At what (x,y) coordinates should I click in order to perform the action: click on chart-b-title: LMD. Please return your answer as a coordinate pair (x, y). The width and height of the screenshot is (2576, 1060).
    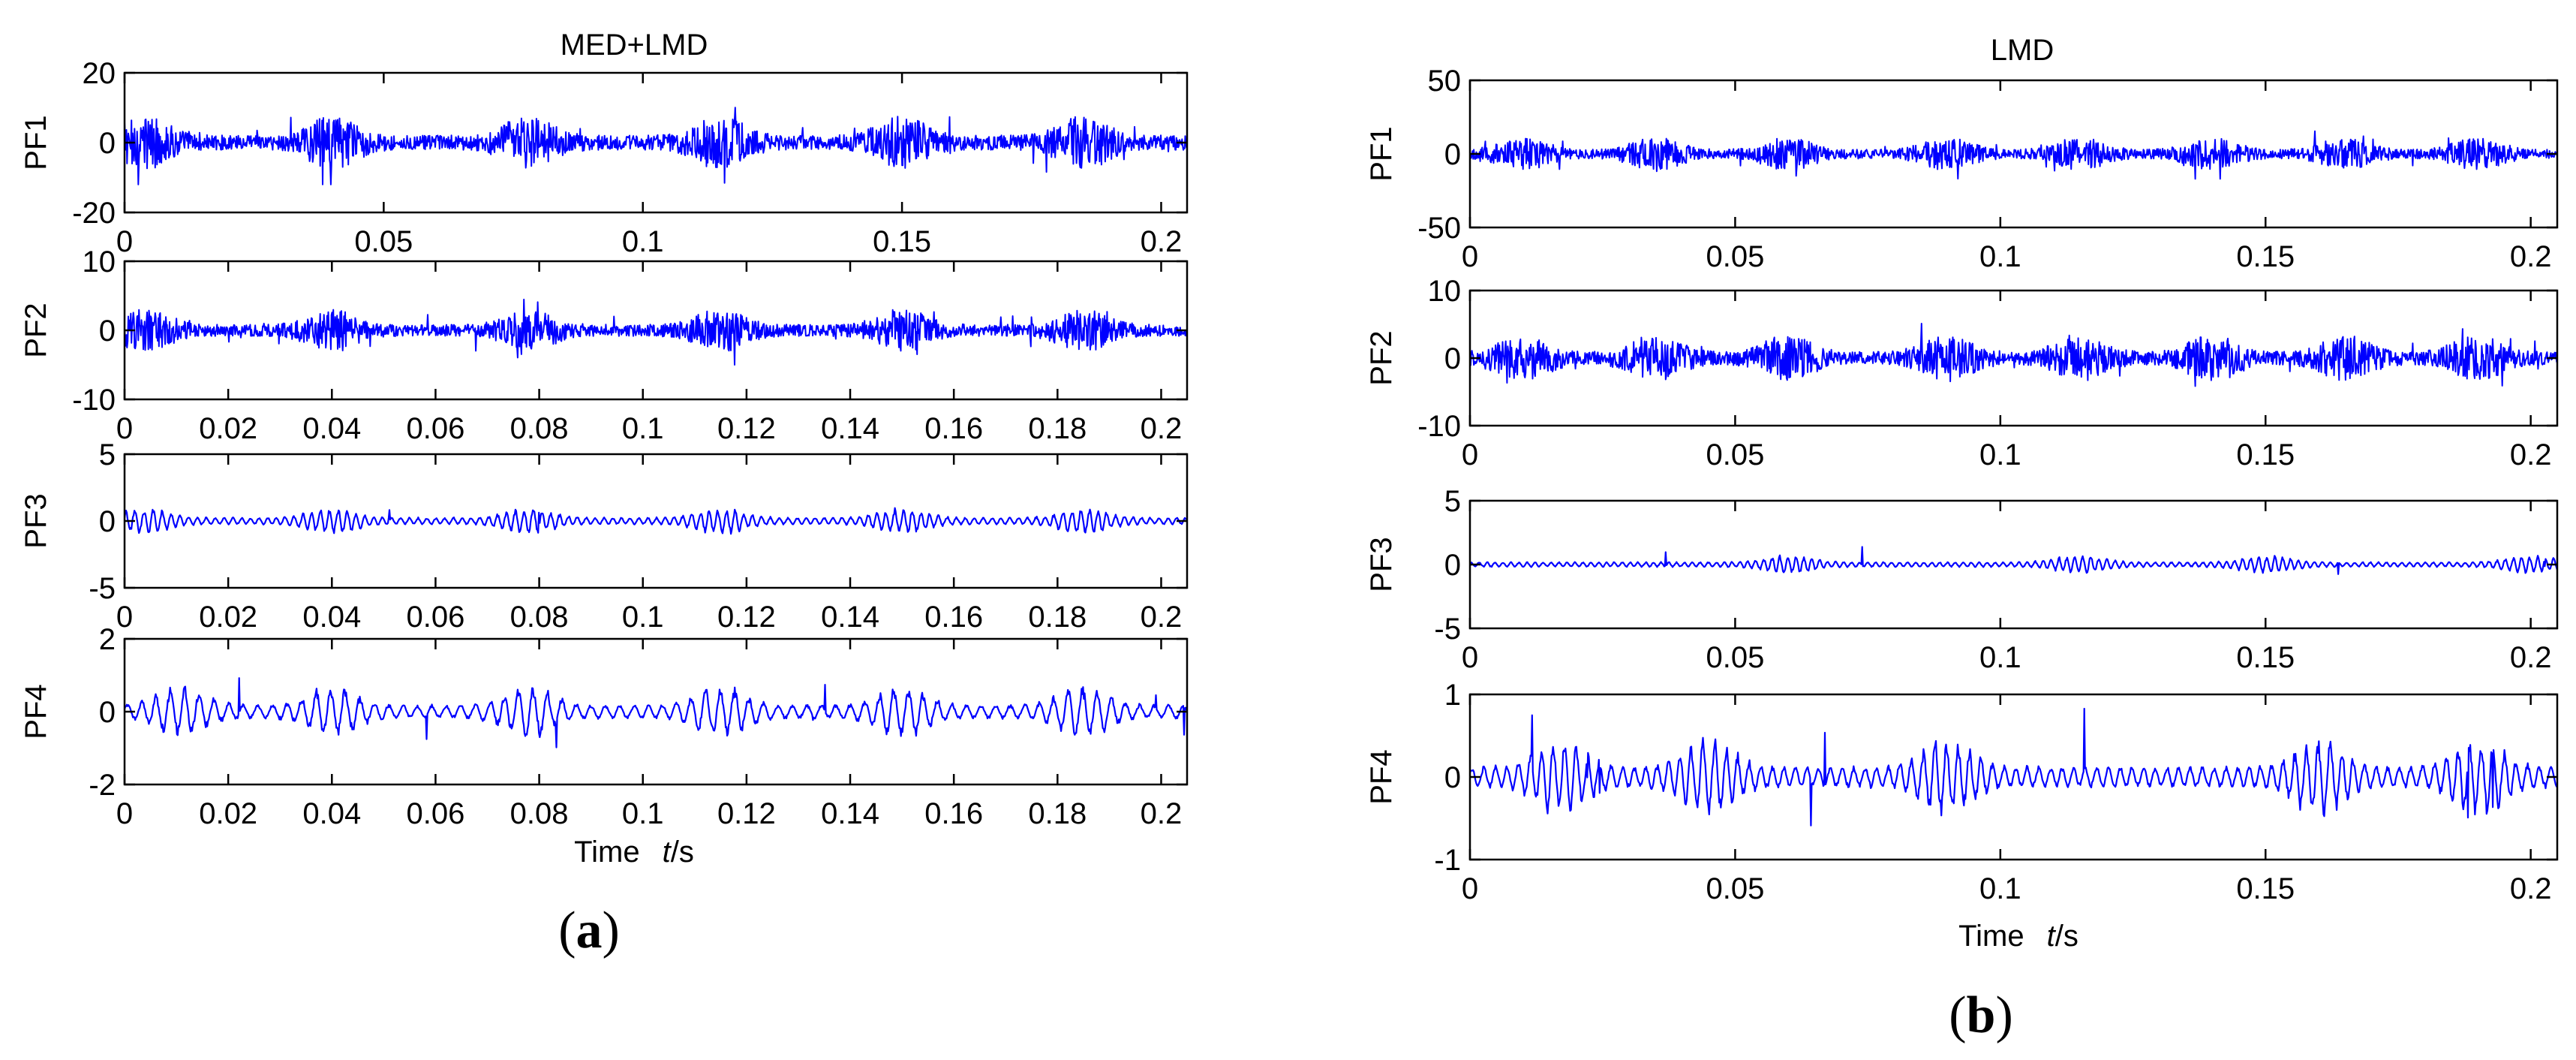
    Looking at the image, I should click on (2022, 50).